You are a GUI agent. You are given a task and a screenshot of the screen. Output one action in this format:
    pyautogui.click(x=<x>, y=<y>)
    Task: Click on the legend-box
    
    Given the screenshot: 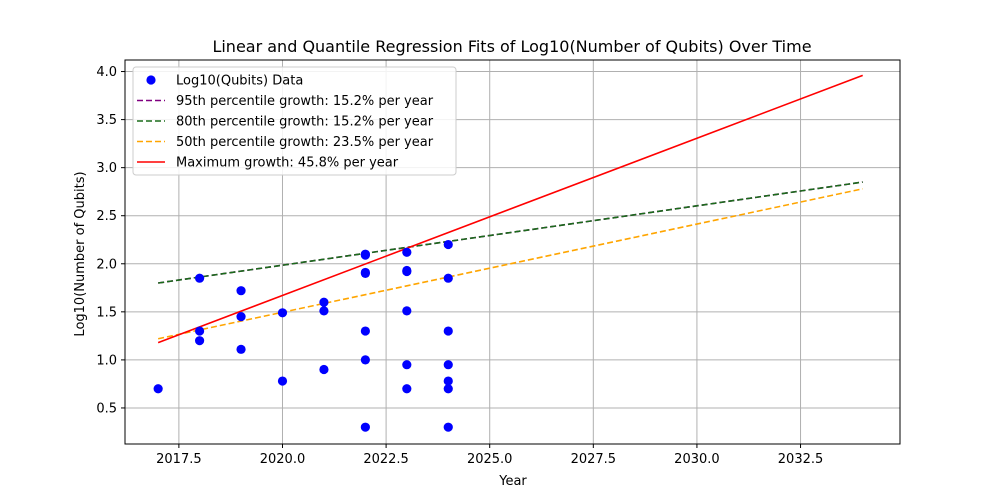 What is the action you would take?
    pyautogui.click(x=294, y=121)
    